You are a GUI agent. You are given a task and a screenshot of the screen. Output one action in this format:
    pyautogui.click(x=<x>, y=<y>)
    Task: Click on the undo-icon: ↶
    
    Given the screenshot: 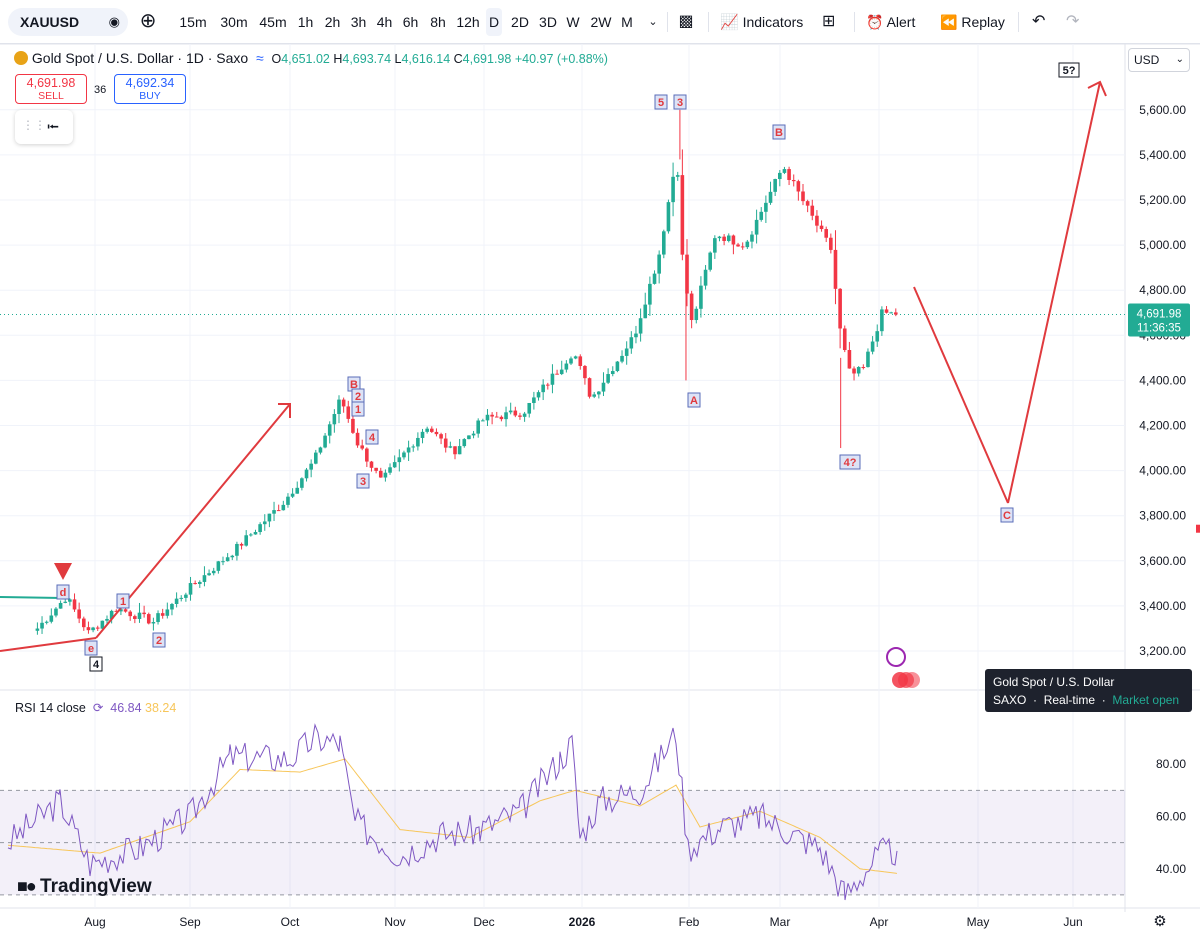 What is the action you would take?
    pyautogui.click(x=1039, y=21)
    